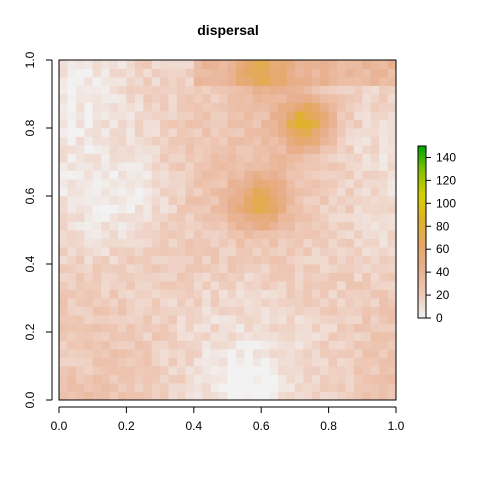  What do you see at coordinates (59, 426) in the screenshot?
I see `x-tick-label: 0.0` at bounding box center [59, 426].